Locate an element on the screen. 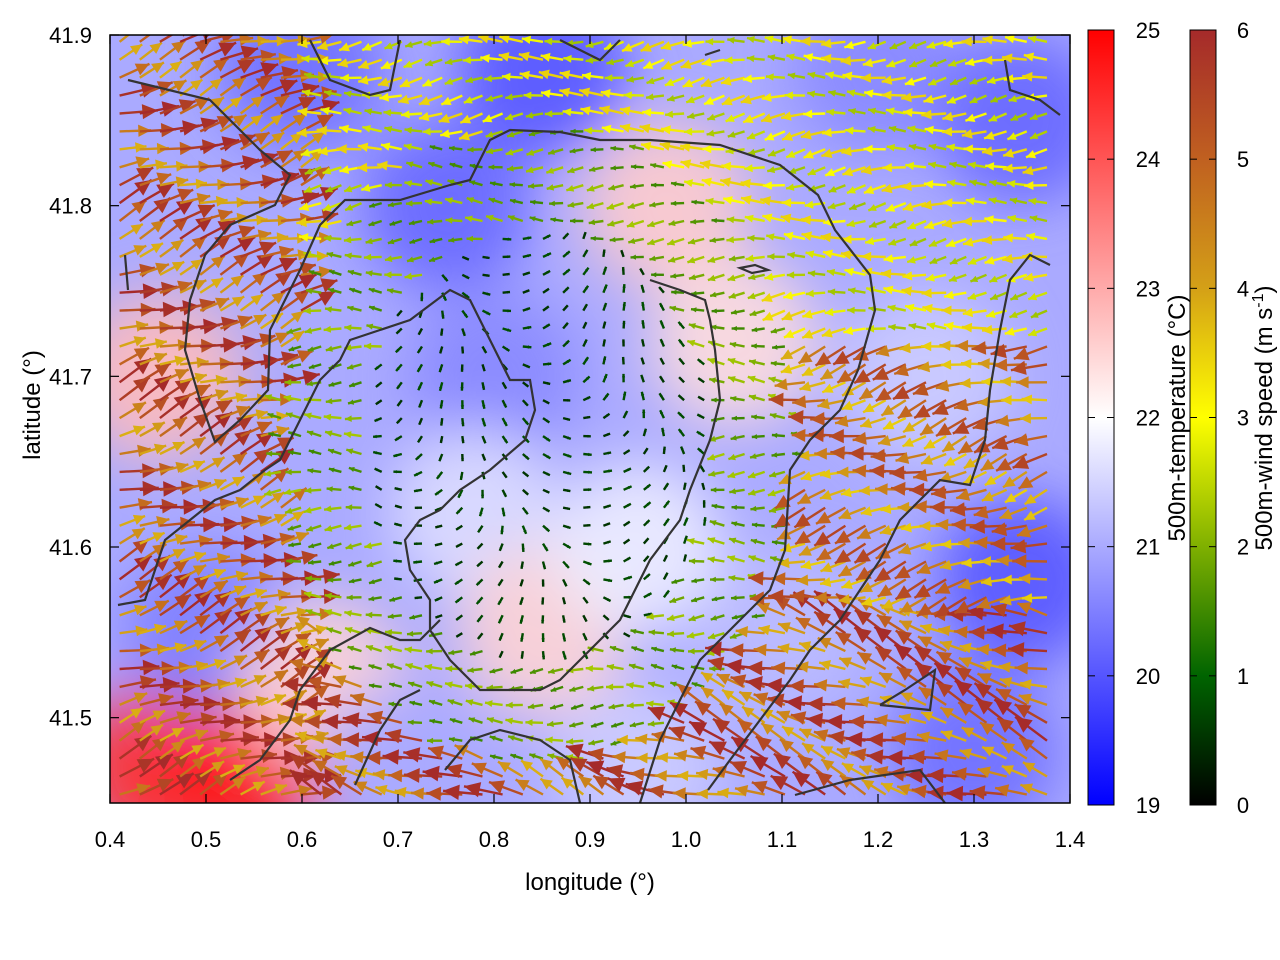 This screenshot has height=960, width=1280. x-axis-label: longitude (°) is located at coordinates (590, 882).